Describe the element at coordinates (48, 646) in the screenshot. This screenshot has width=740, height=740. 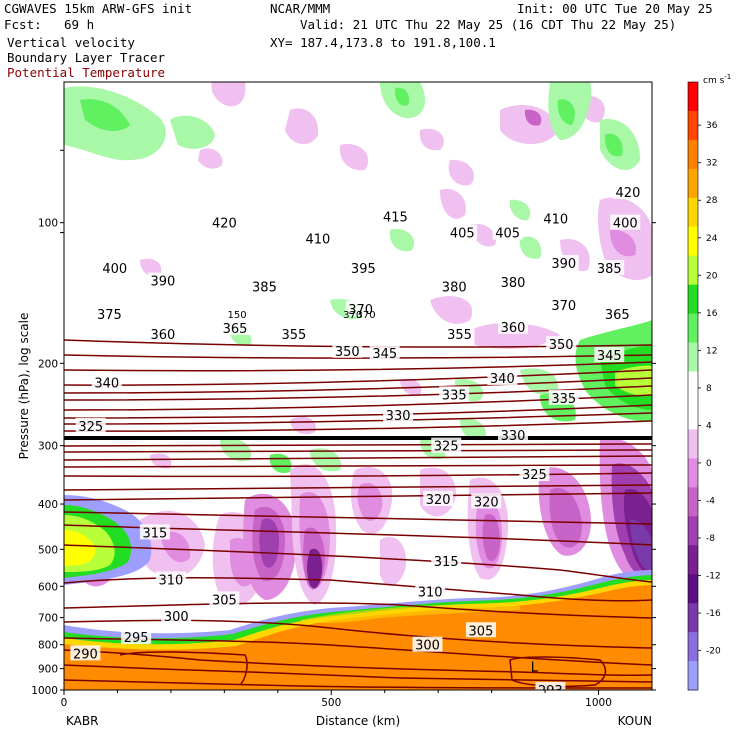
I see `y-tick-label: 800` at that location.